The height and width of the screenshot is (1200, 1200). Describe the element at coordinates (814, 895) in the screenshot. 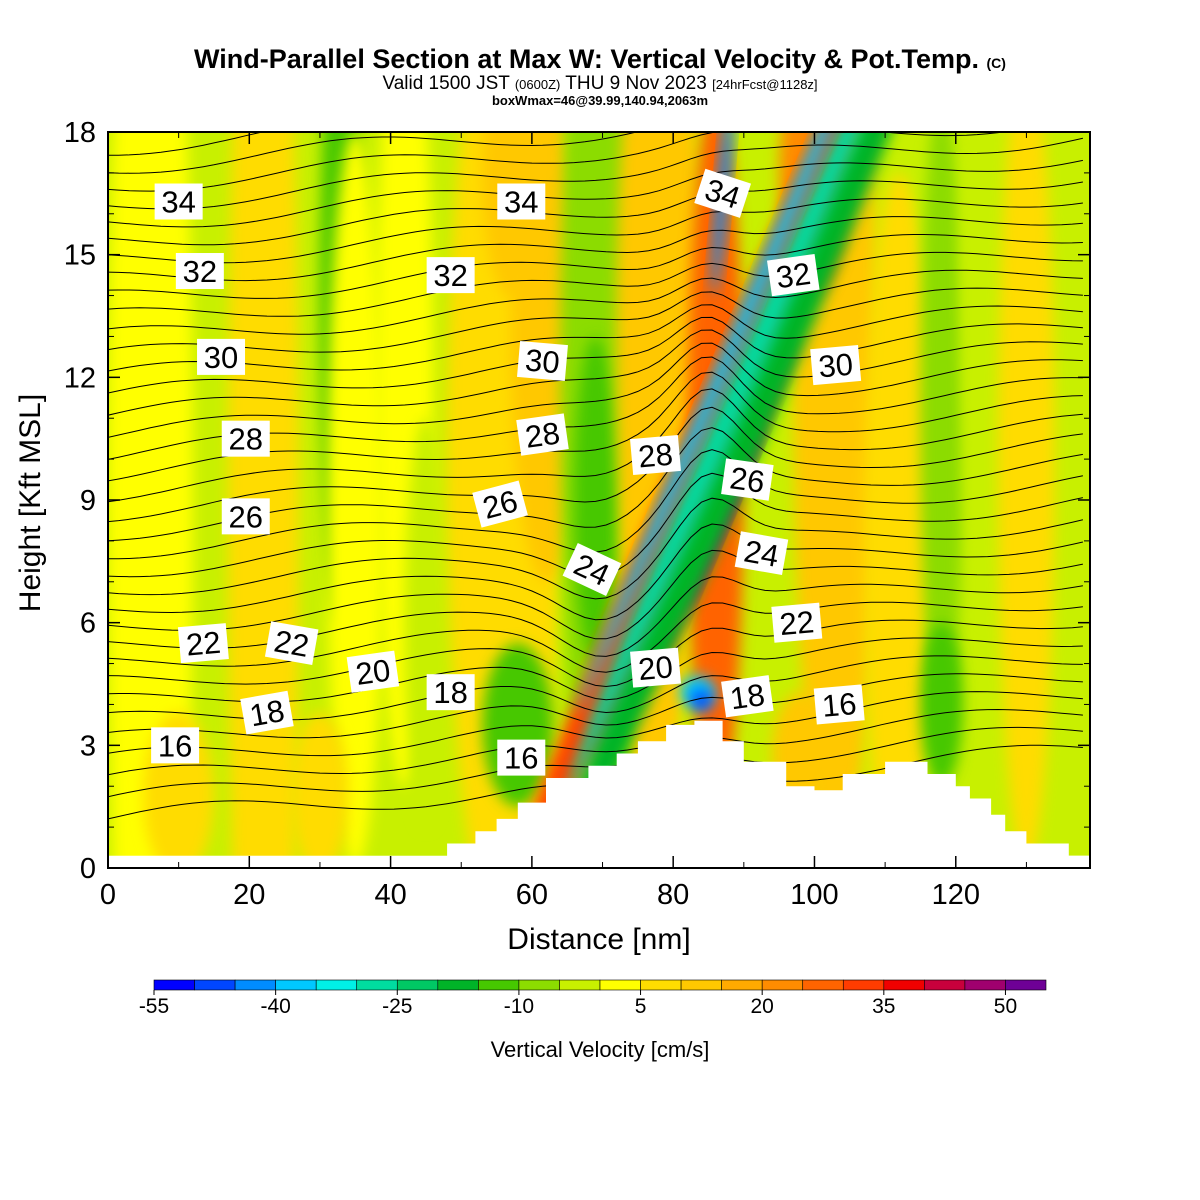

I see `x-tick-label: 100` at that location.